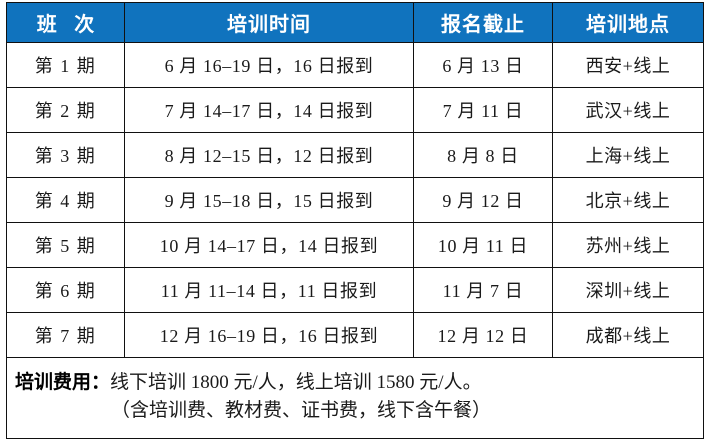  I want to click on column-header-time: 培训时间, so click(269, 22).